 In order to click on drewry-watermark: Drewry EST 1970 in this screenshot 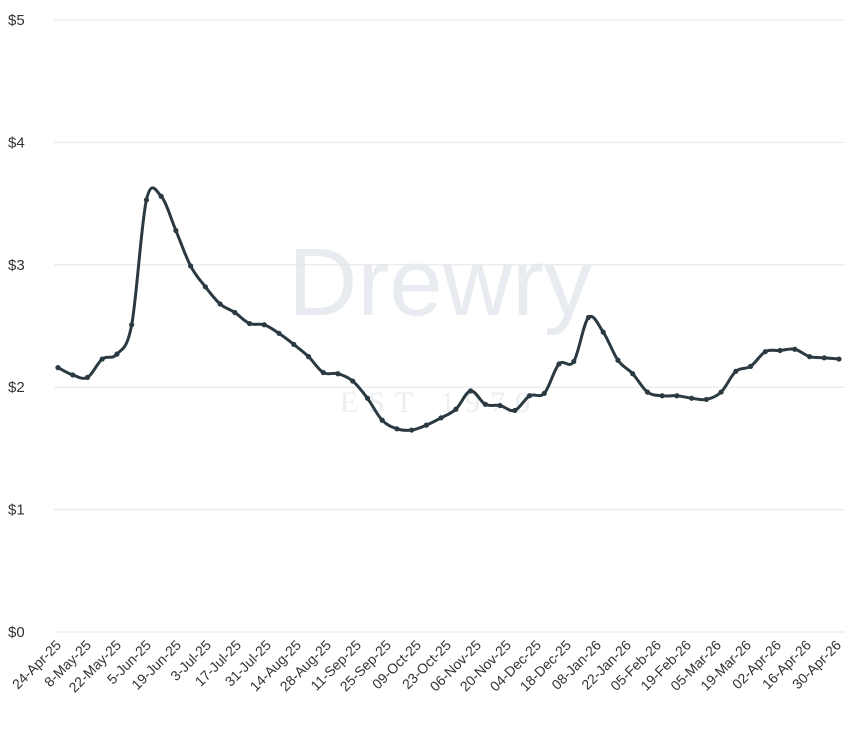, I will do `click(440, 324)`.